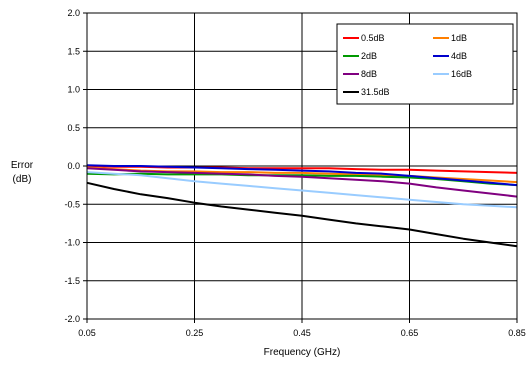 This screenshot has height=374, width=527. What do you see at coordinates (73, 90) in the screenshot?
I see `y-tick-label: 1.0` at bounding box center [73, 90].